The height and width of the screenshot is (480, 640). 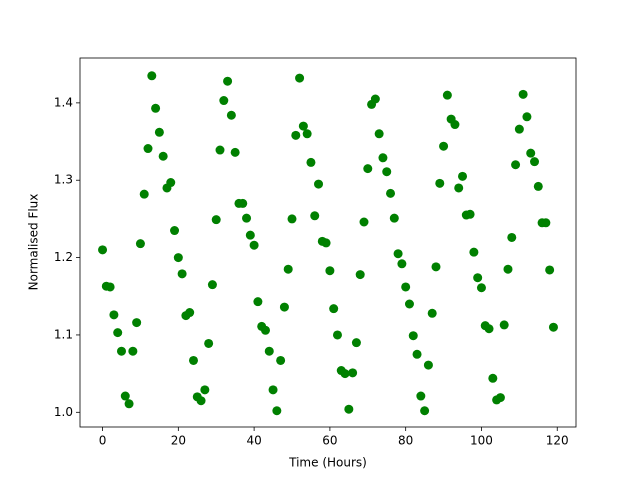 What do you see at coordinates (405, 441) in the screenshot?
I see `x-tick-label: 80` at bounding box center [405, 441].